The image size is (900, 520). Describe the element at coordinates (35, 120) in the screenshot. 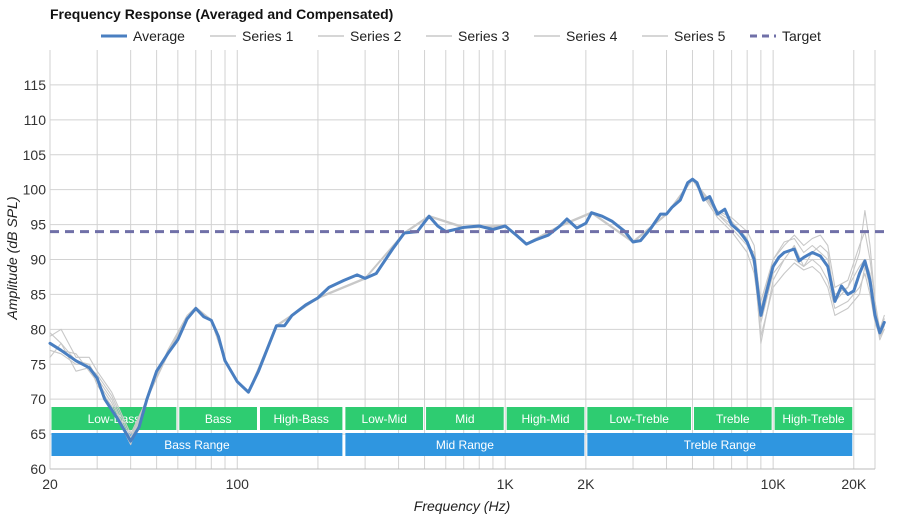

I see `y-tick-label: 110` at that location.